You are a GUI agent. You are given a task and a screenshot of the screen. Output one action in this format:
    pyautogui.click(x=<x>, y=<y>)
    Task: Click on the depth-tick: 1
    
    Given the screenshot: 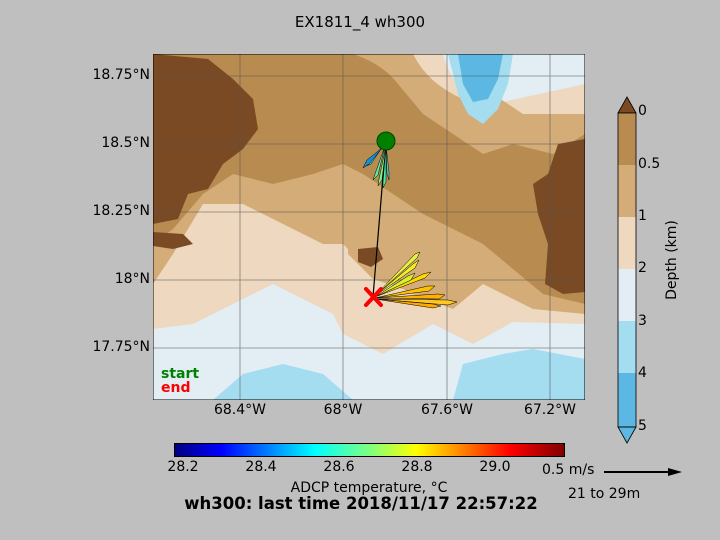 What is the action you would take?
    pyautogui.click(x=642, y=216)
    